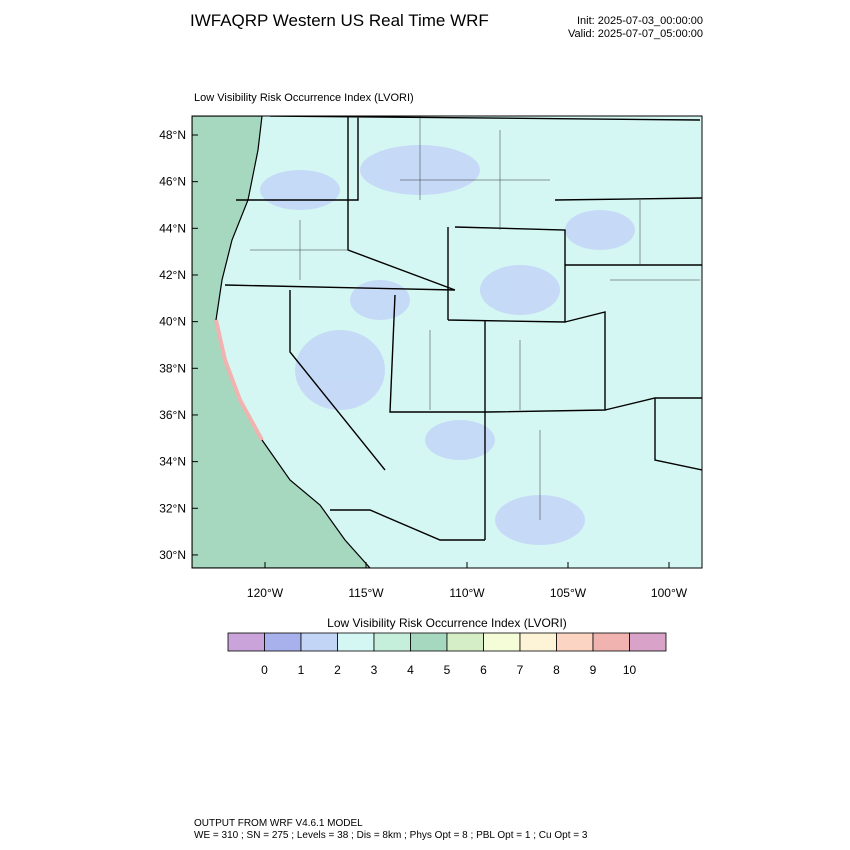  What do you see at coordinates (278, 823) in the screenshot?
I see `footer-line: OUTPUT FROM WRF V4.6.1 MODEL` at bounding box center [278, 823].